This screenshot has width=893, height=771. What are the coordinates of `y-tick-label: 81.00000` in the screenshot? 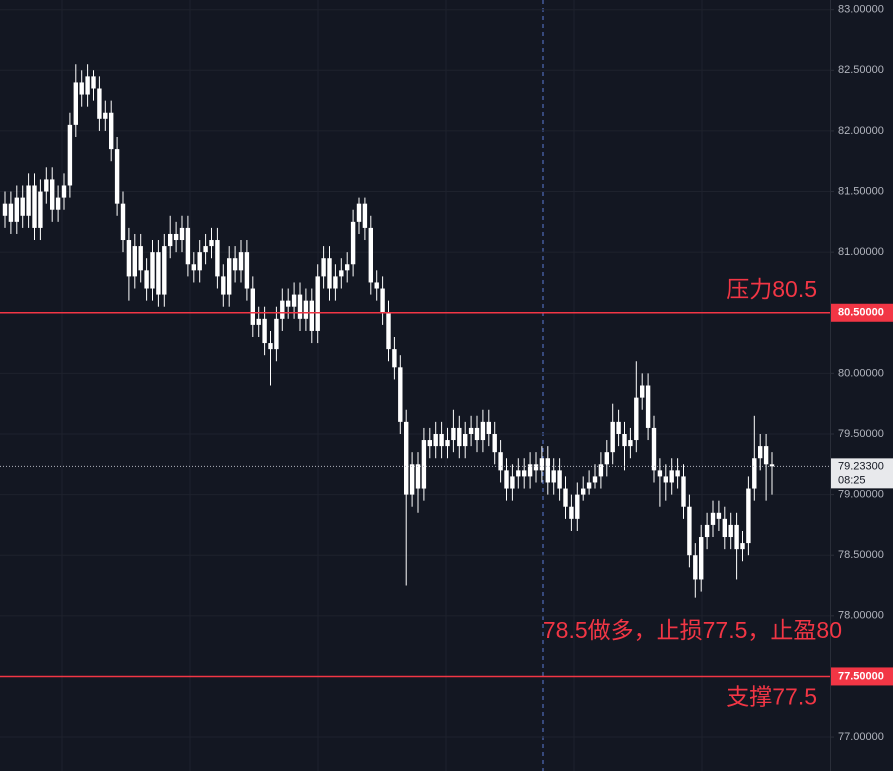 It's located at (861, 252).